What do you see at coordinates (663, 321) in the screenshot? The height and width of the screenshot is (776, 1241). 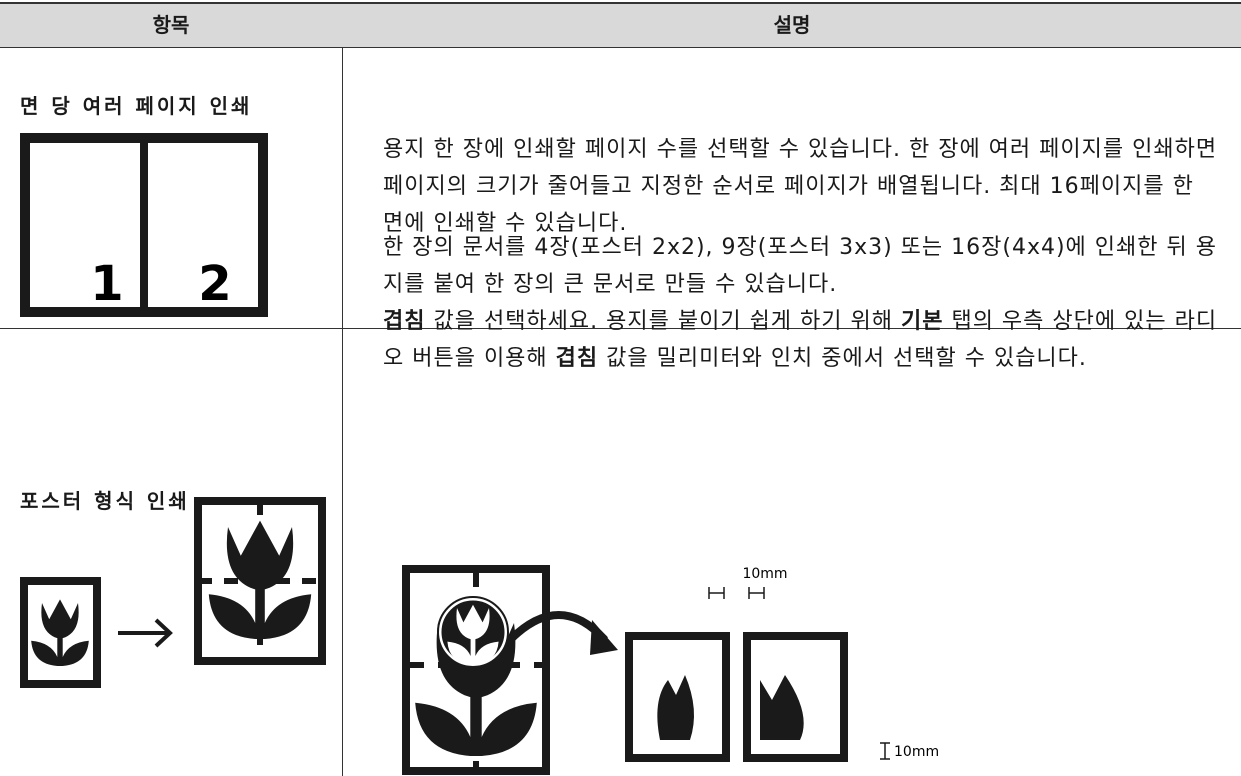 I see `text: 값을 선택하세요. 용지를 붙이기 쉽게 하기 위해` at bounding box center [663, 321].